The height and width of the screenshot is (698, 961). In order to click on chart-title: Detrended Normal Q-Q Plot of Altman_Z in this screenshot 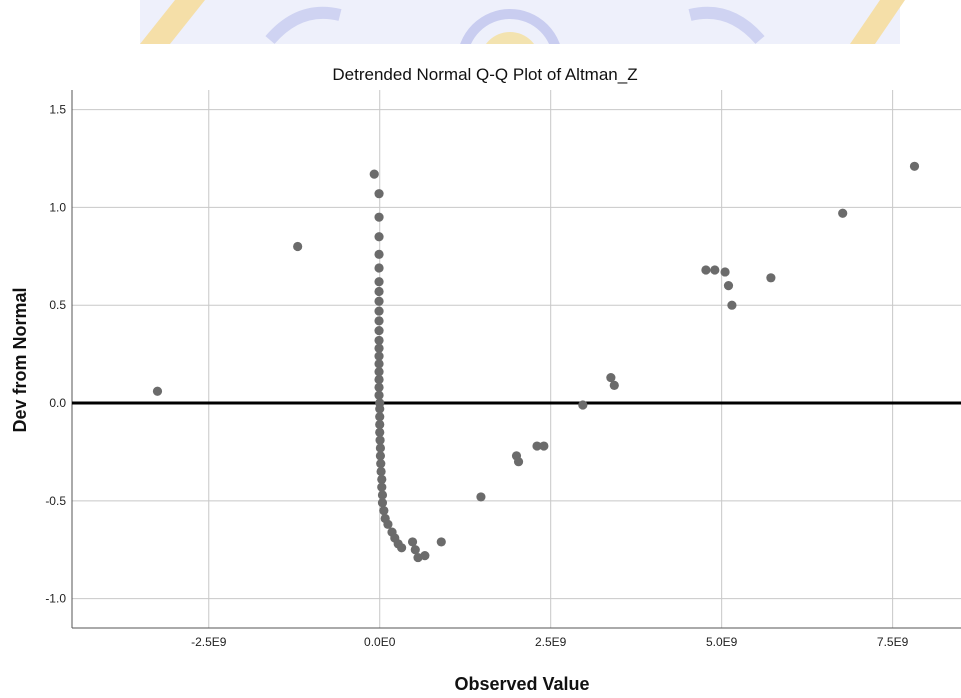, I will do `click(484, 74)`.